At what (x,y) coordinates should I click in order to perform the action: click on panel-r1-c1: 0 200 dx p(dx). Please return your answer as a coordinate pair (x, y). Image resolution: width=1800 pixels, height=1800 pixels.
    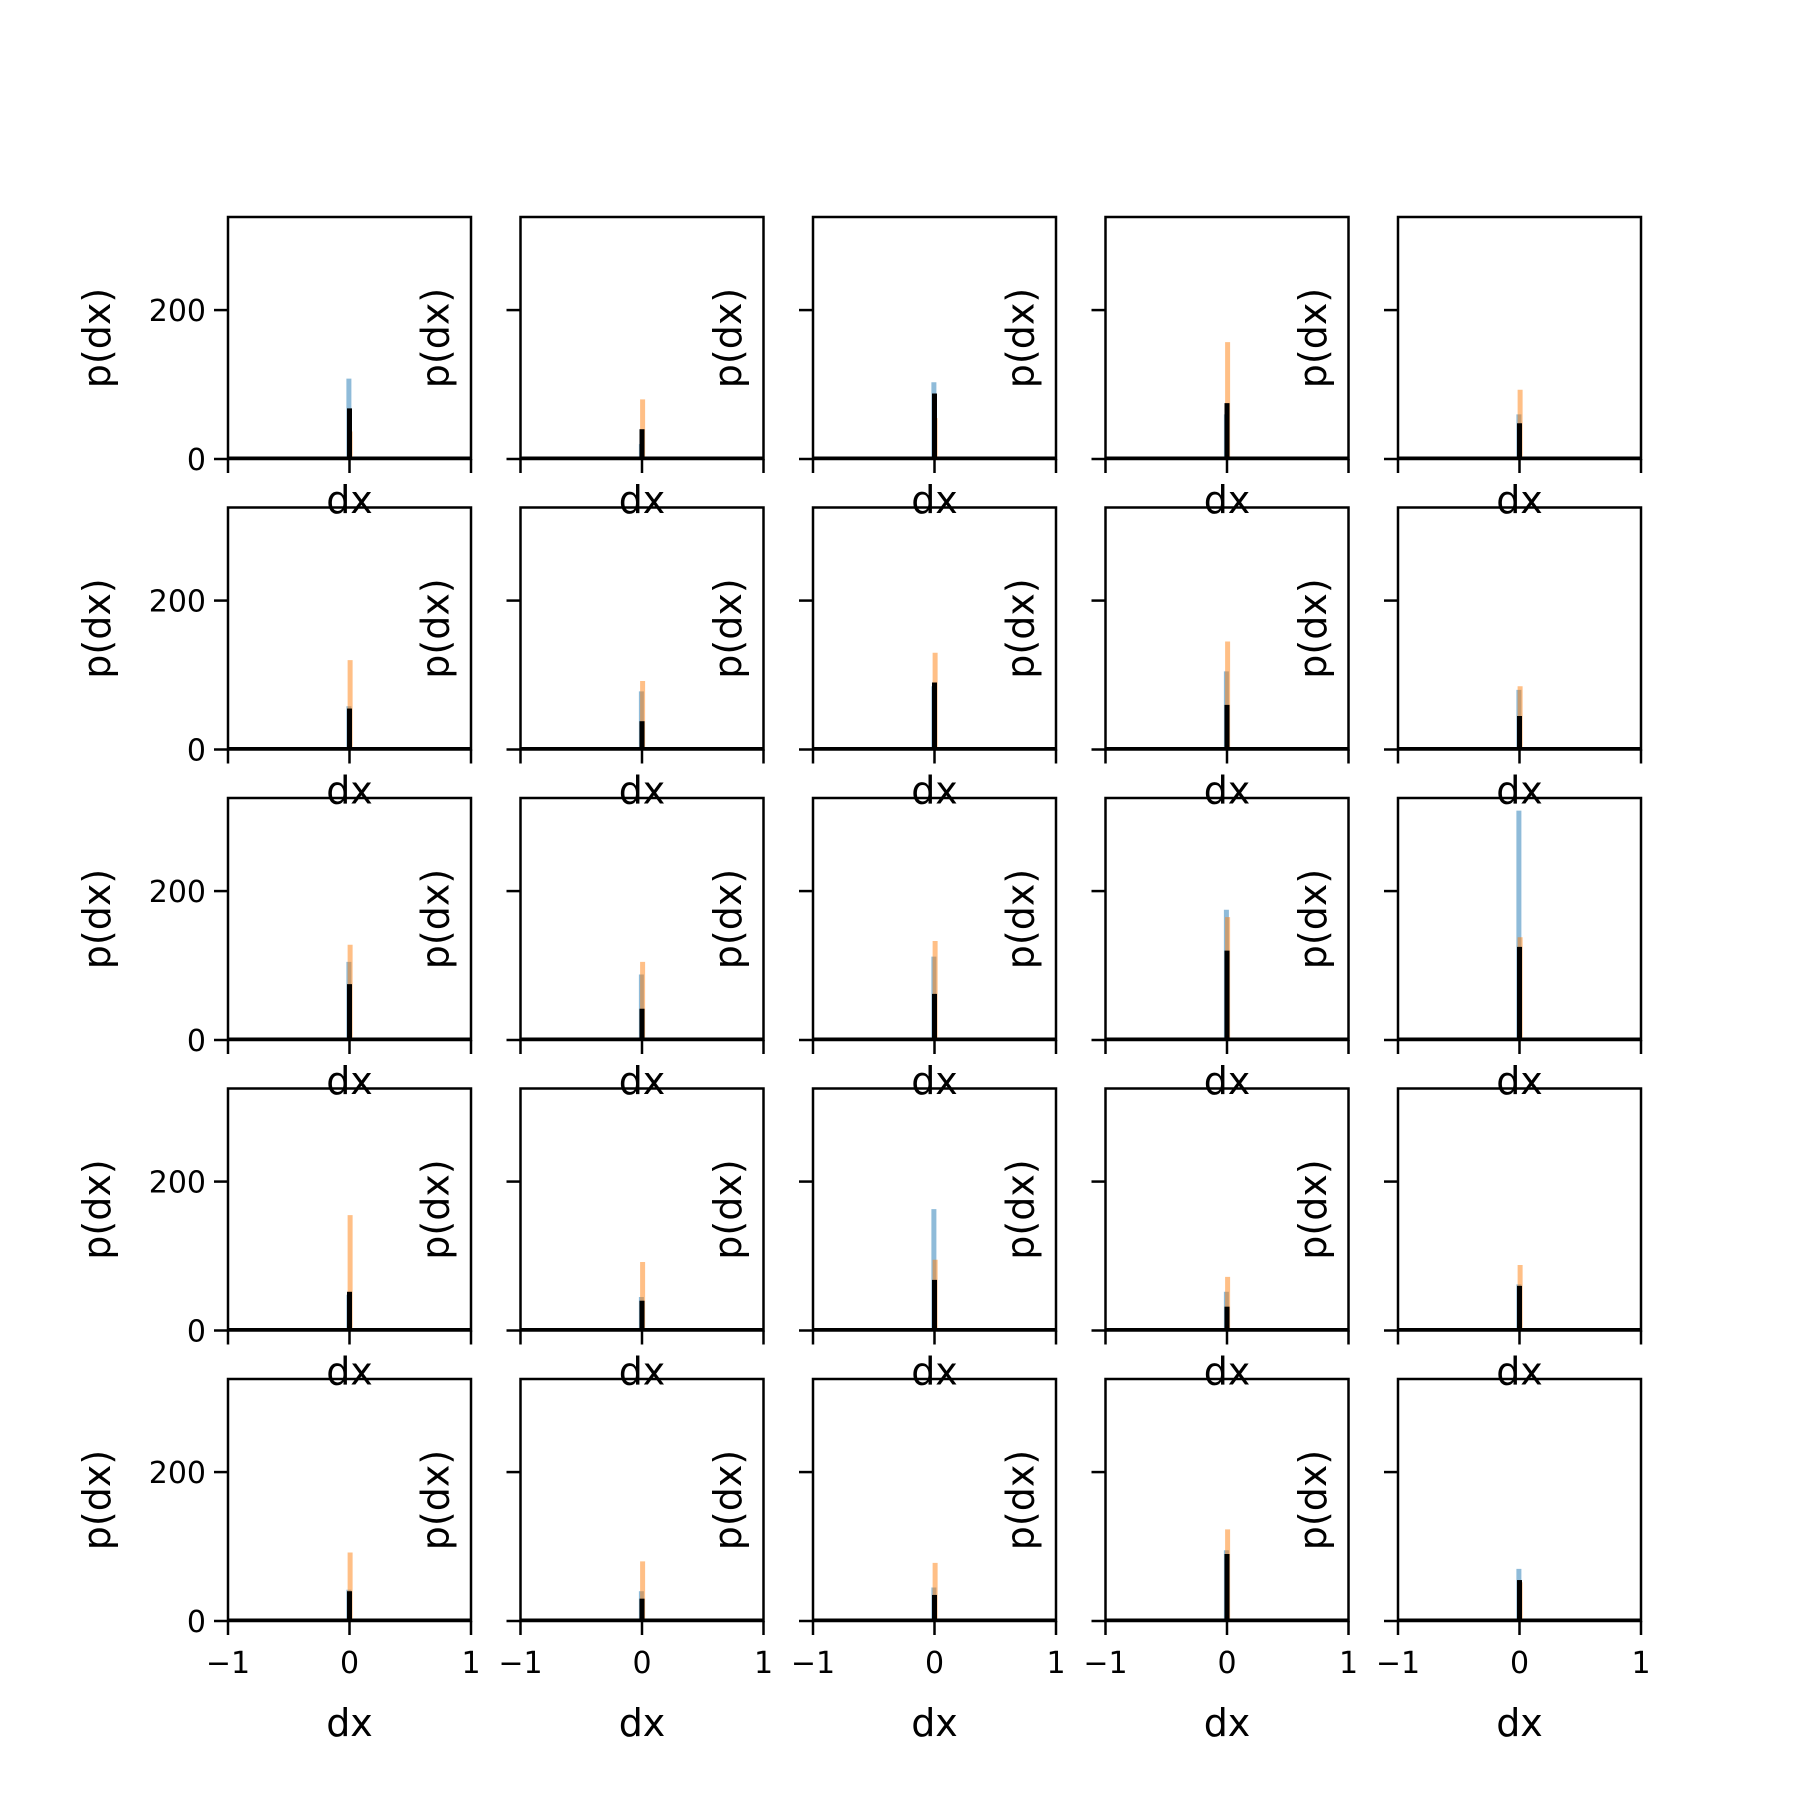
    Looking at the image, I should click on (274, 368).